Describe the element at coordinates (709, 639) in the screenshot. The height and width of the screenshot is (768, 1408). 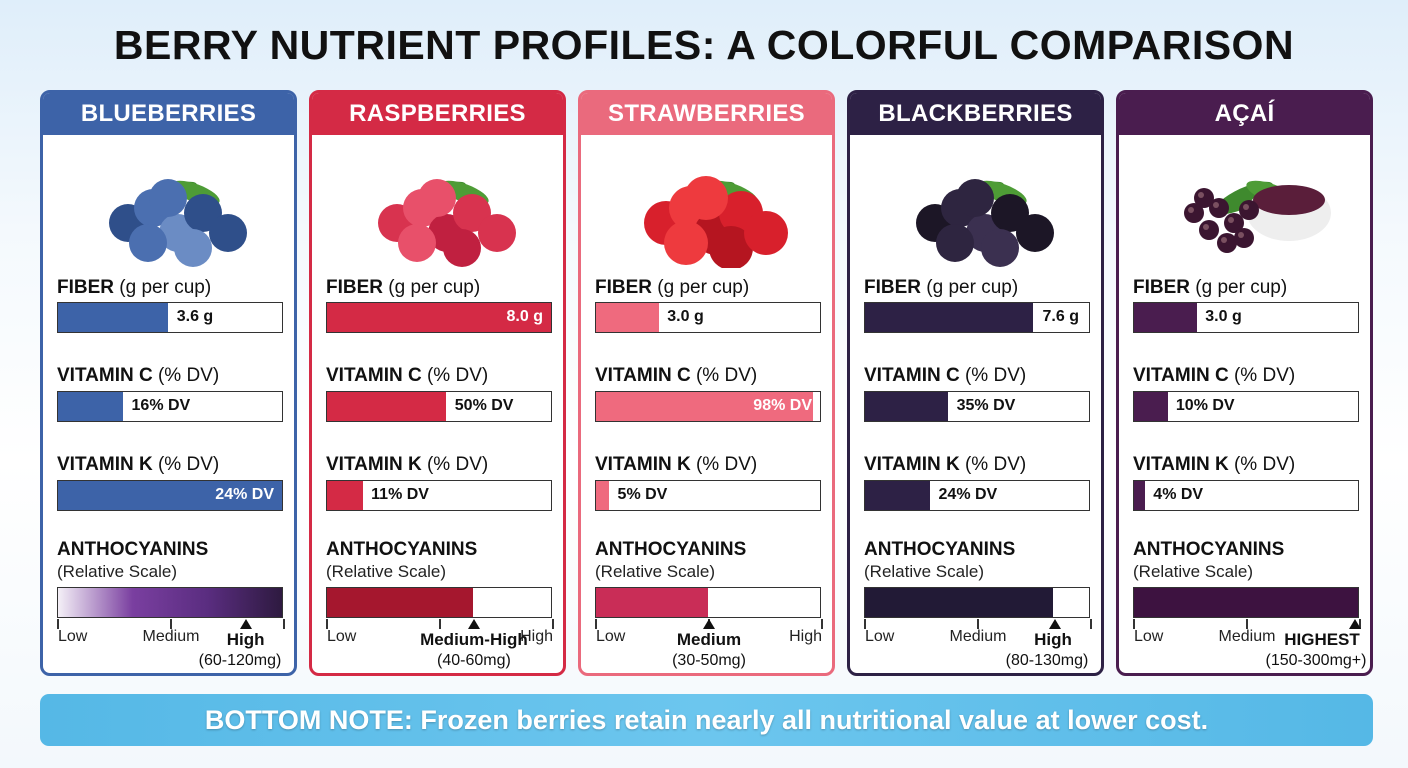
I see `anthocyanins-level: Medium` at that location.